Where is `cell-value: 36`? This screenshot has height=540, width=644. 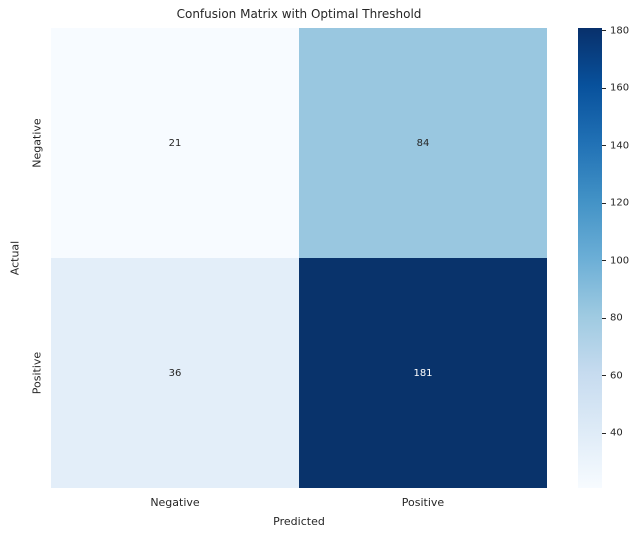
cell-value: 36 is located at coordinates (175, 373).